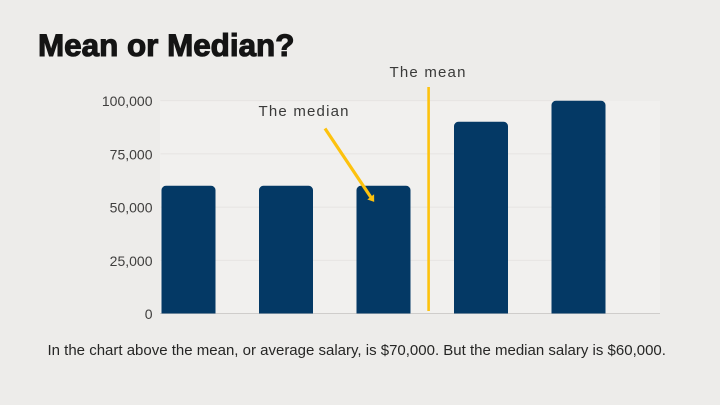 This screenshot has height=405, width=720. Describe the element at coordinates (149, 314) in the screenshot. I see `svg-text: 0` at that location.